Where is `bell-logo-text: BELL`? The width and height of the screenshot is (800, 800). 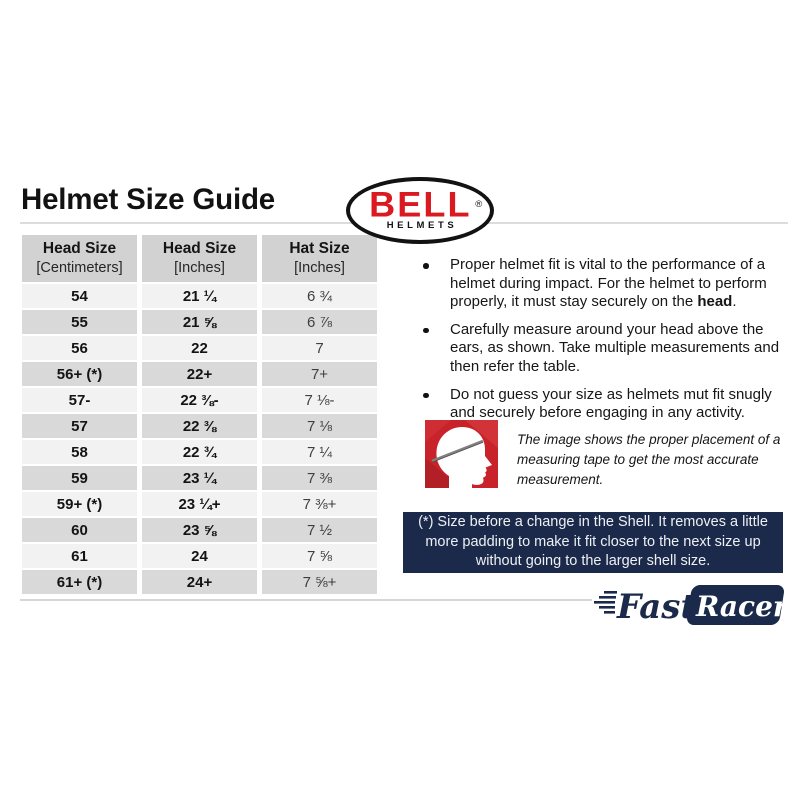
bell-logo-text: BELL is located at coordinates (420, 204).